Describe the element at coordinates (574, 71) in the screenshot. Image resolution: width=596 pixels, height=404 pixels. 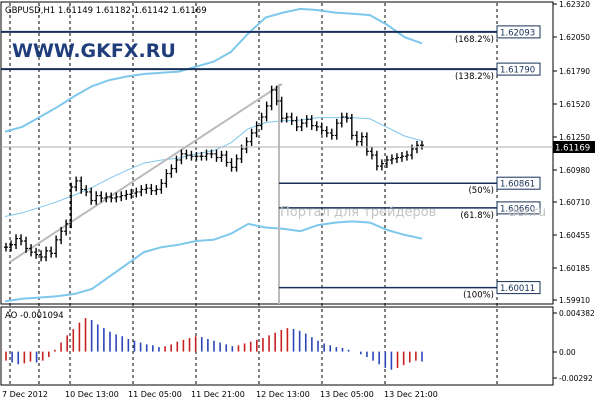
I see `price-tick-label: 1.61790` at that location.